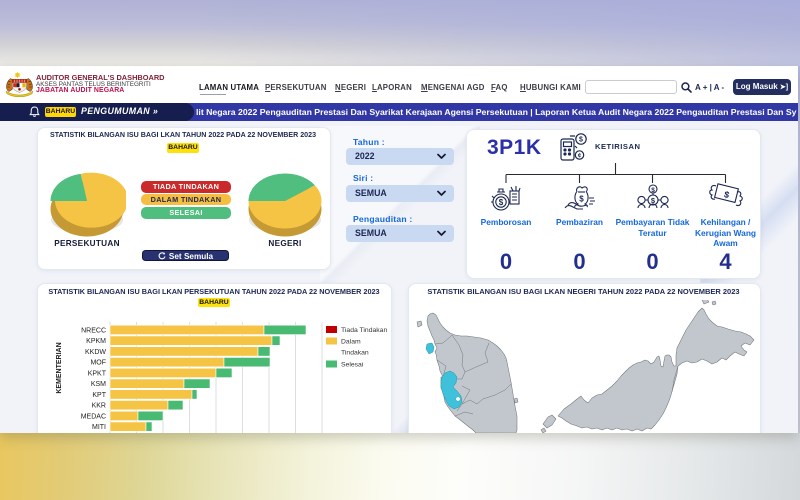 This screenshot has width=800, height=500. What do you see at coordinates (98, 384) in the screenshot?
I see `svg-text: KSM` at bounding box center [98, 384].